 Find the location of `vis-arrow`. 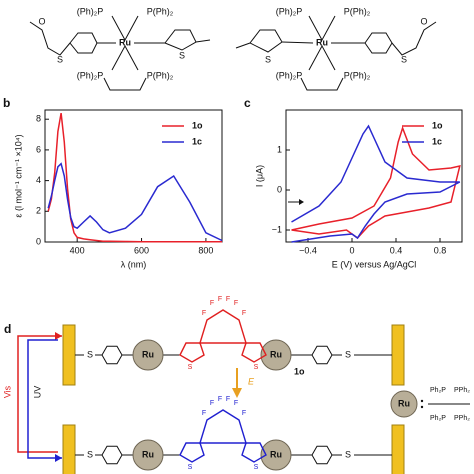

vis-arrow is located at coordinates (39, 394).